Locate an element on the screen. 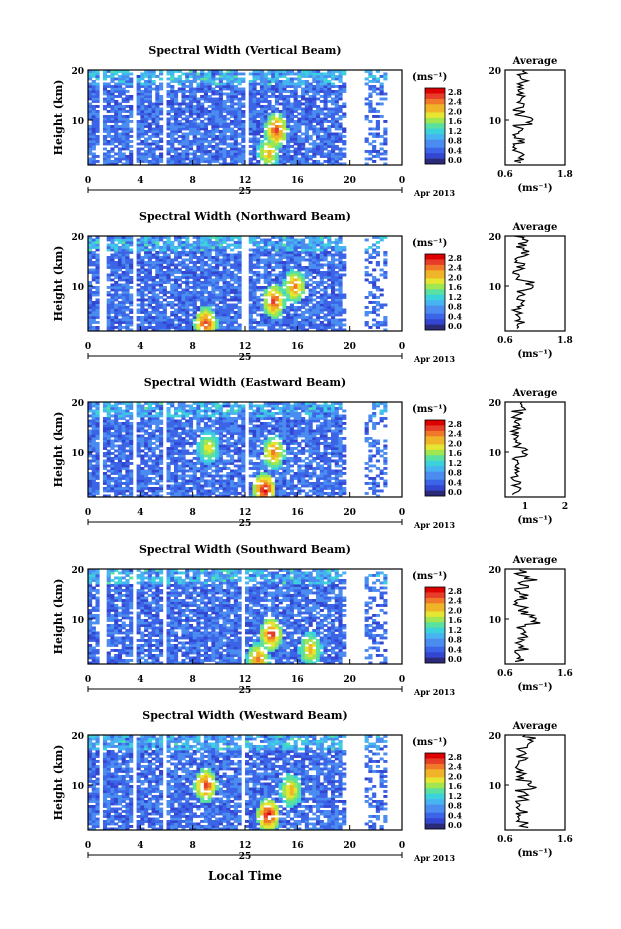 This screenshot has width=621, height=929. average-x-tick-label: 1.8 is located at coordinates (565, 341).